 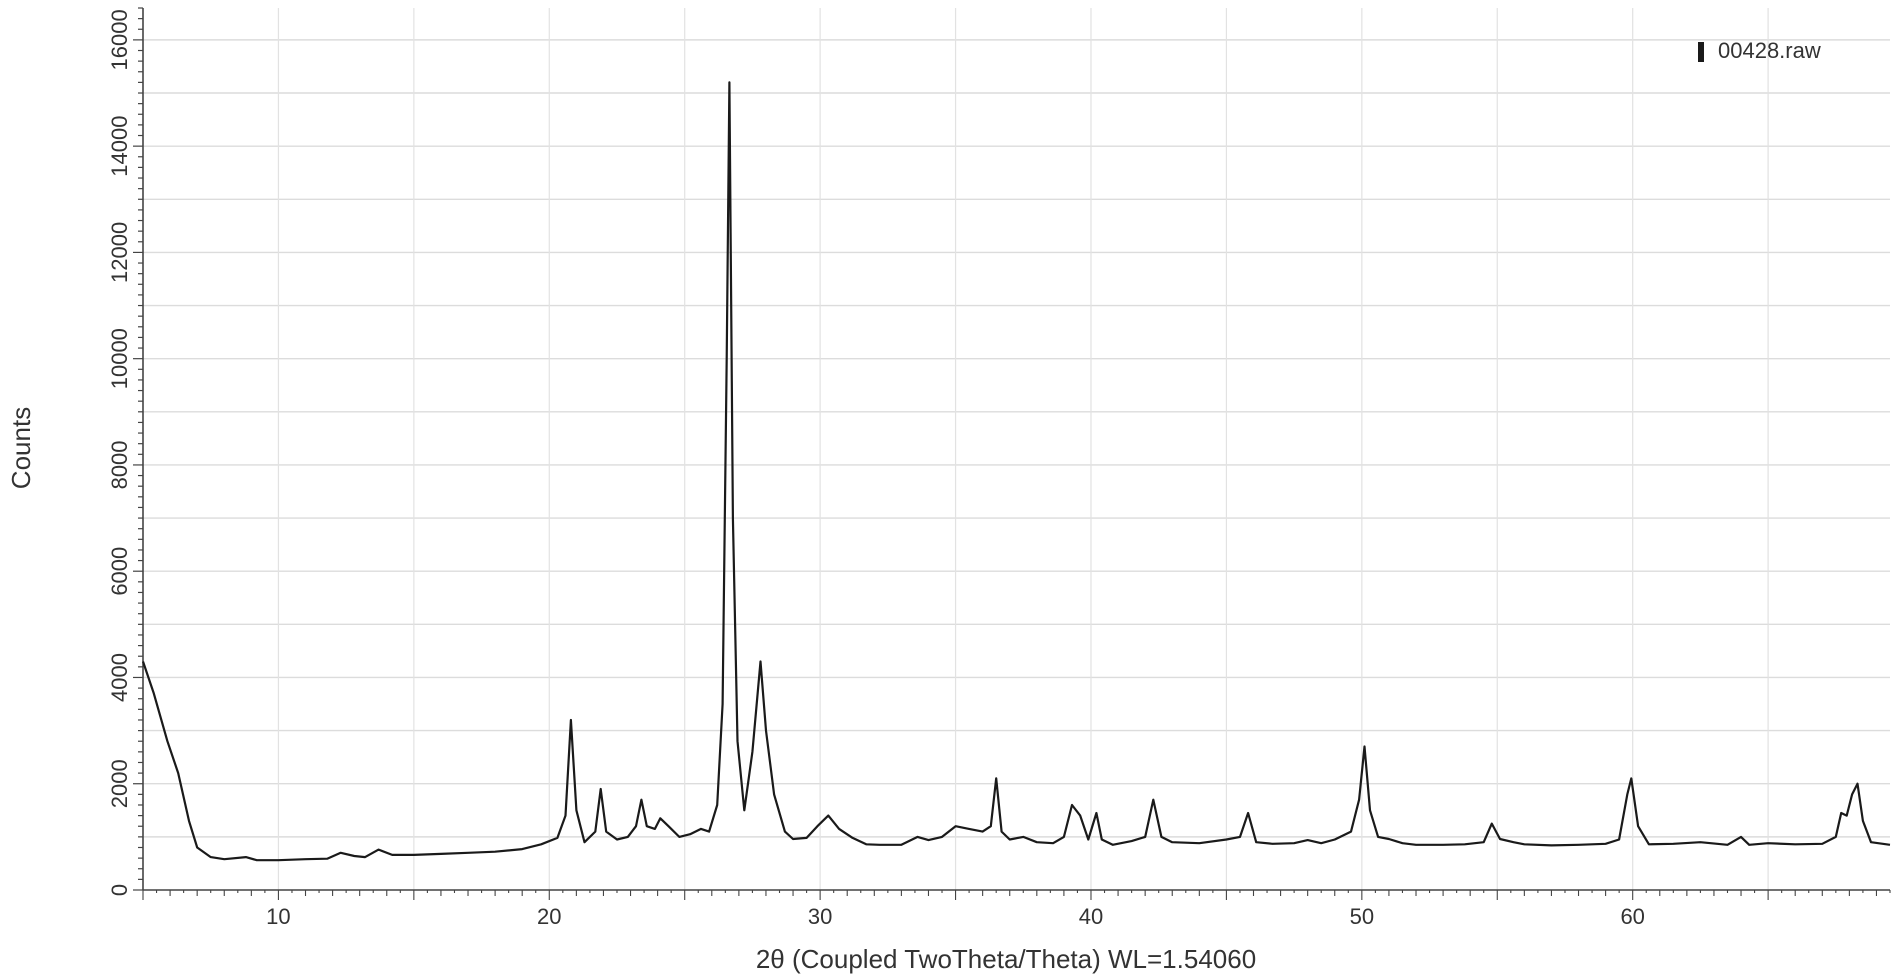 What do you see at coordinates (119, 358) in the screenshot?
I see `y-tick-label: 10000` at bounding box center [119, 358].